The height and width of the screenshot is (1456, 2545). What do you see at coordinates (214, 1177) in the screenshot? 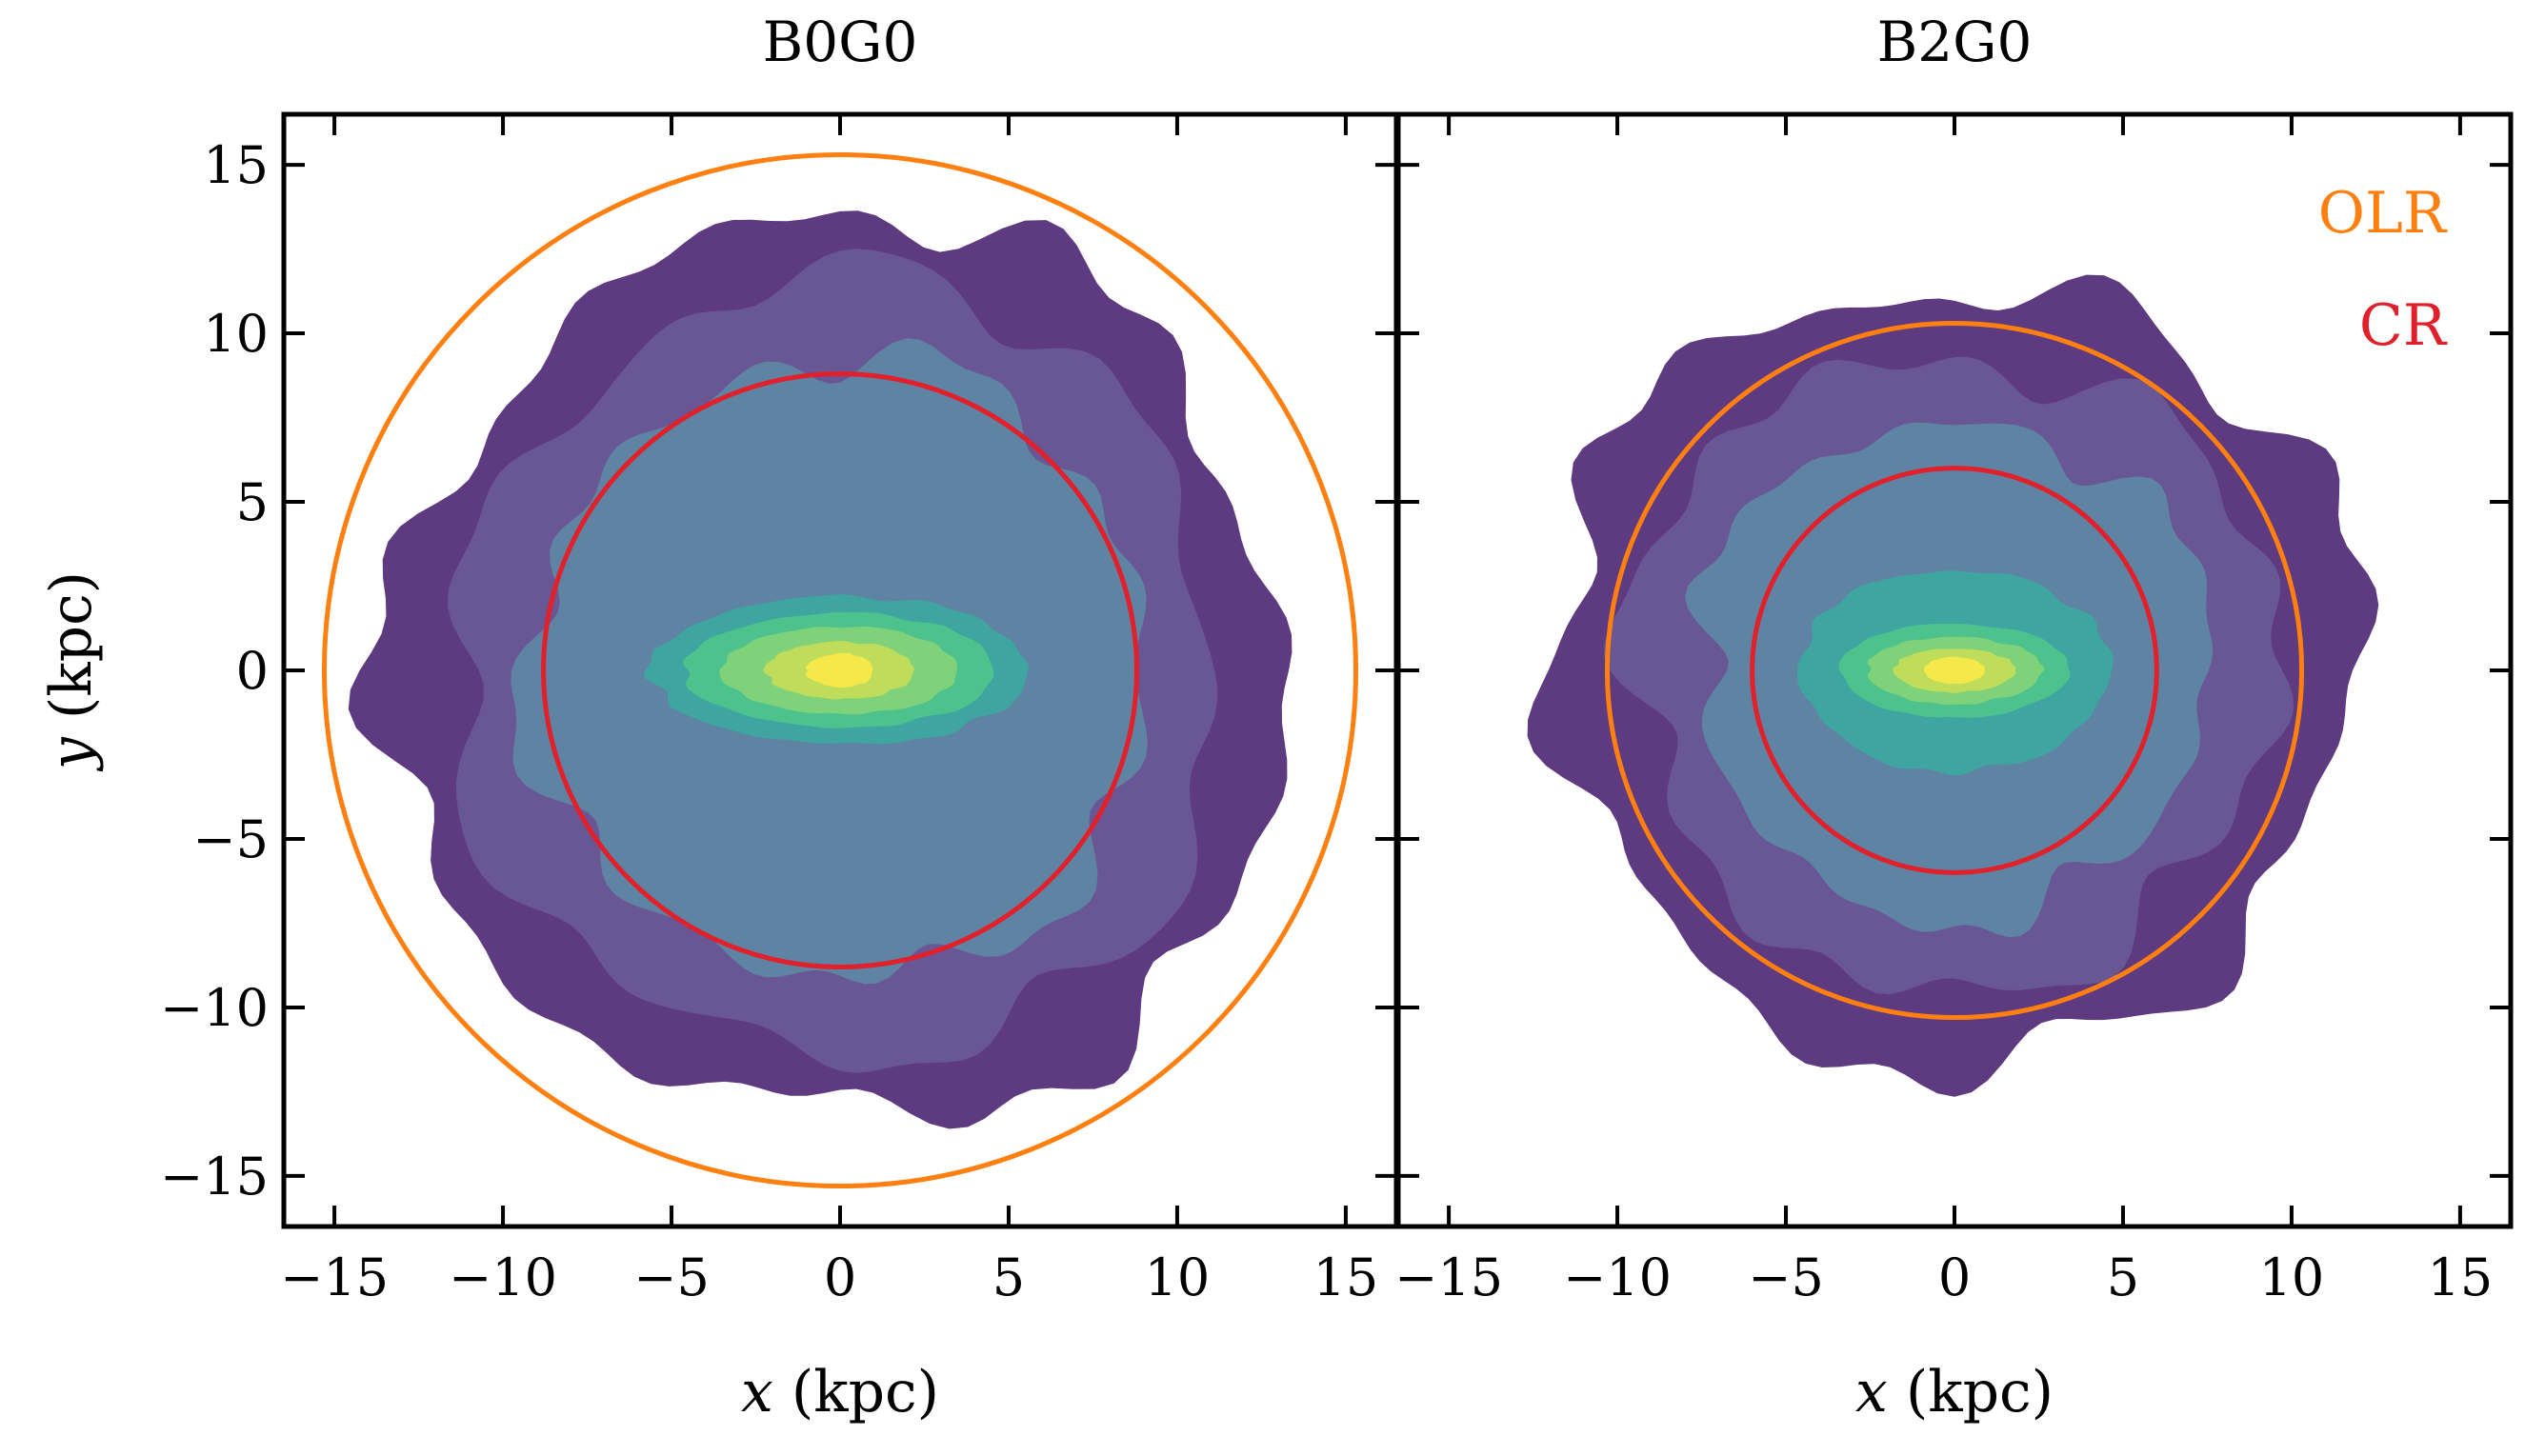
I see `y-tick-label: −15` at bounding box center [214, 1177].